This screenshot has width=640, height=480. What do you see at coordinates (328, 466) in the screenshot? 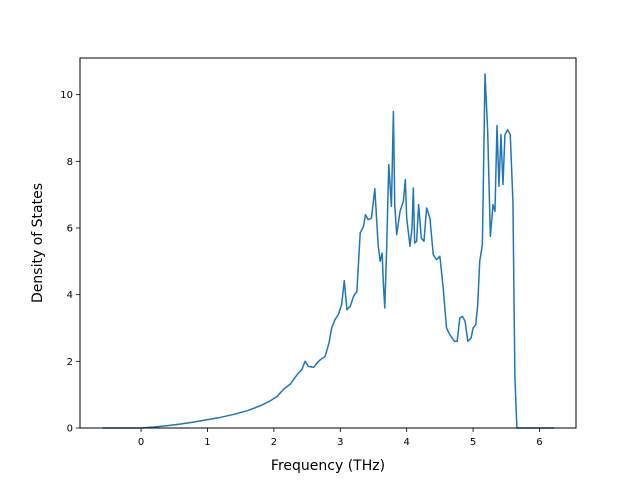
I see `x-axis-label: Frequency (THz)` at bounding box center [328, 466].